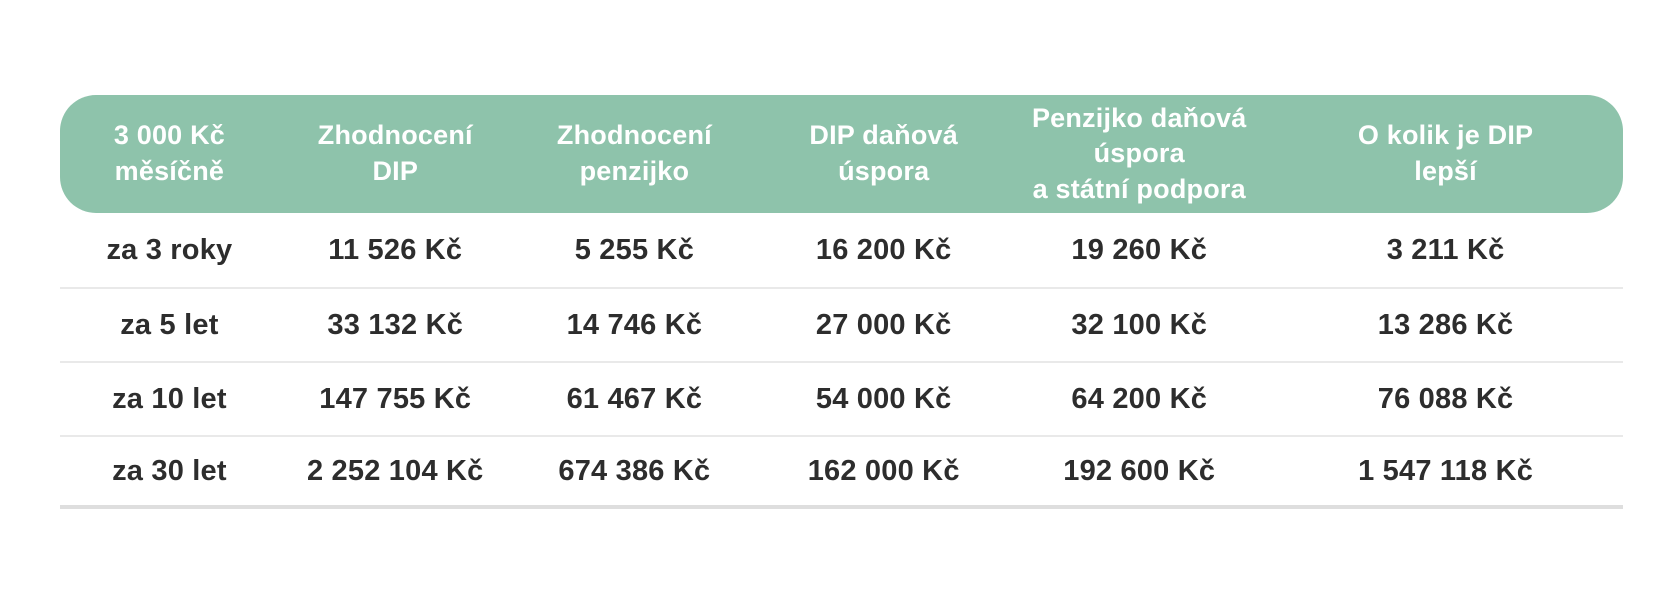  I want to click on column-header-penzijko-uspora-podpora: Penzijko daňová úspora a státní podpora, so click(1139, 153).